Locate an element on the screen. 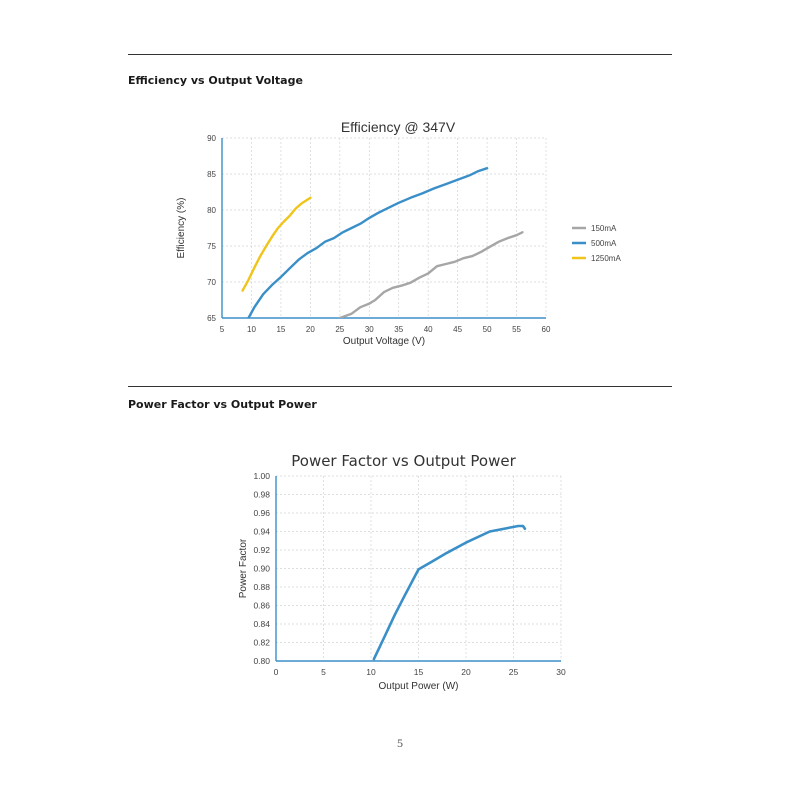  chart-title: Efficiency @ 347V is located at coordinates (398, 127).